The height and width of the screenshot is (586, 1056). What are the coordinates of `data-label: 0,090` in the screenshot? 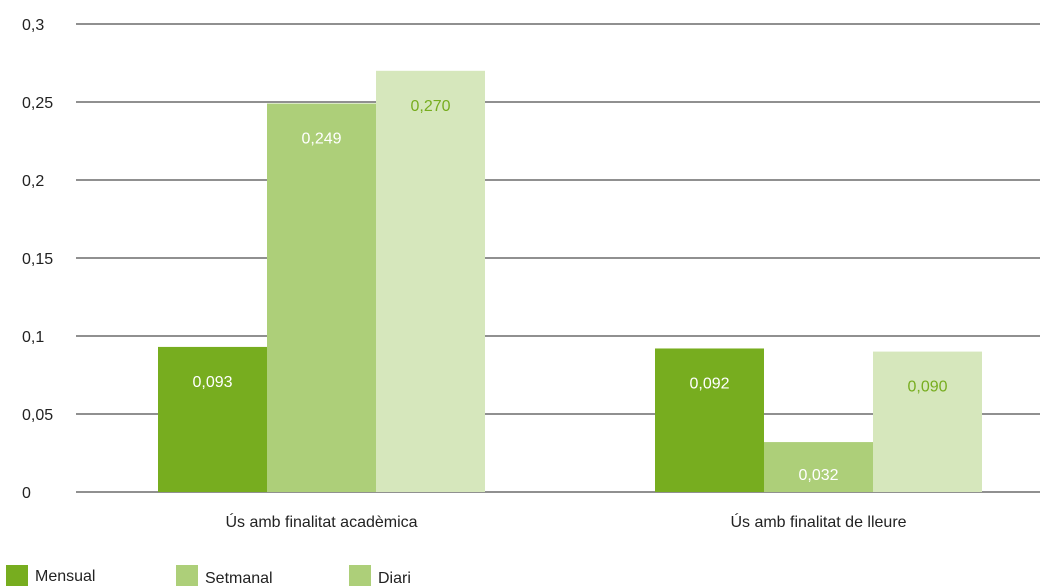 It's located at (927, 387).